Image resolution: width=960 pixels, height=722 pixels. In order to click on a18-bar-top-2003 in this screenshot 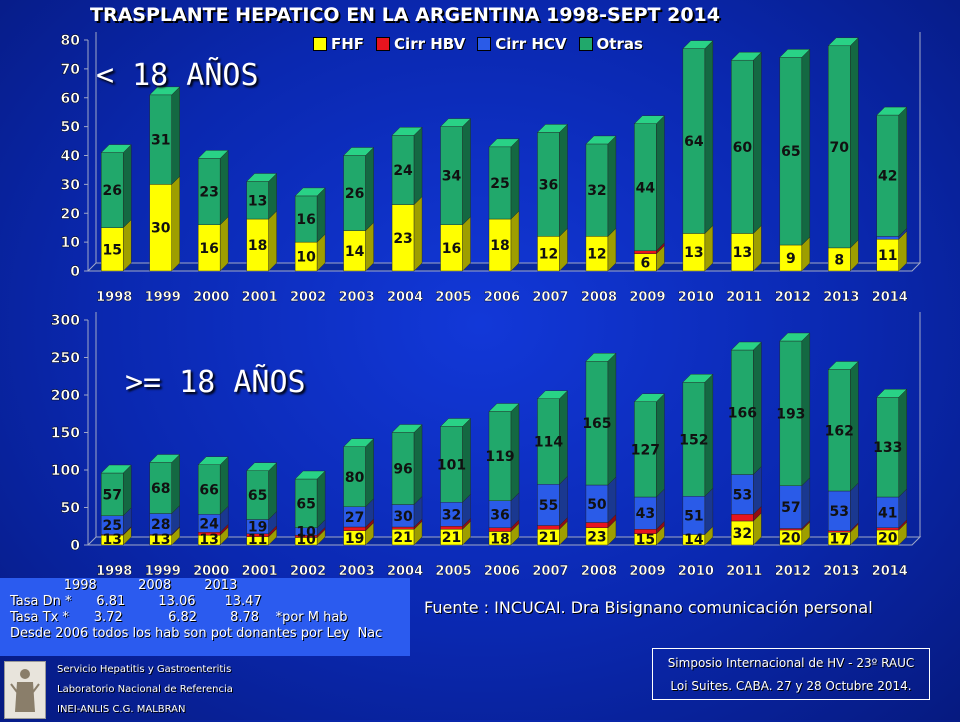, I will do `click(359, 442)`.